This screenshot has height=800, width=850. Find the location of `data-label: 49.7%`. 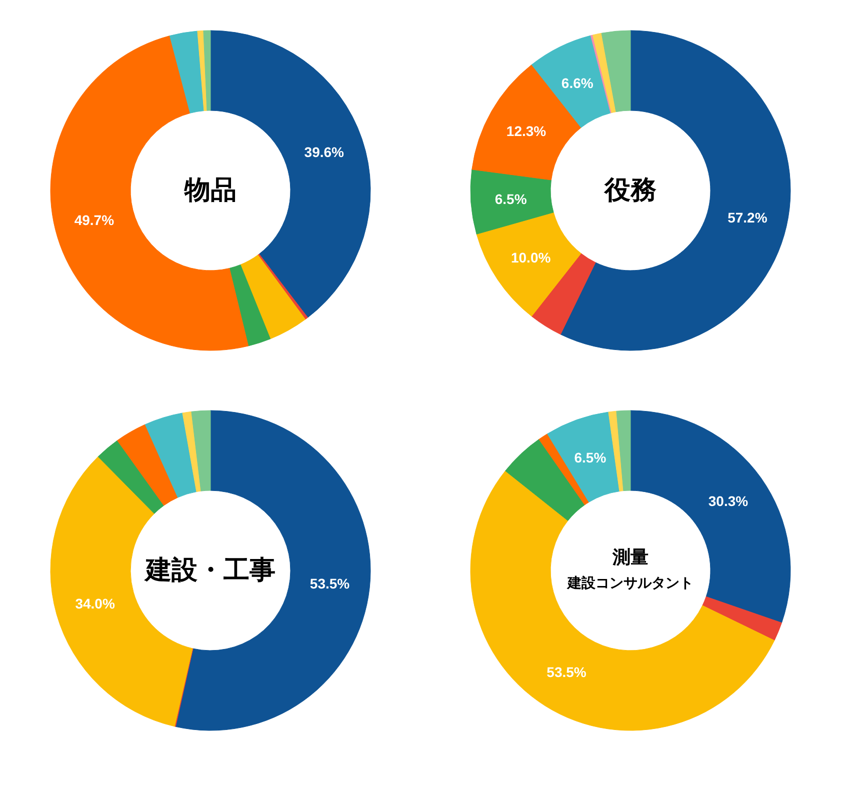

data-label: 49.7% is located at coordinates (94, 220).